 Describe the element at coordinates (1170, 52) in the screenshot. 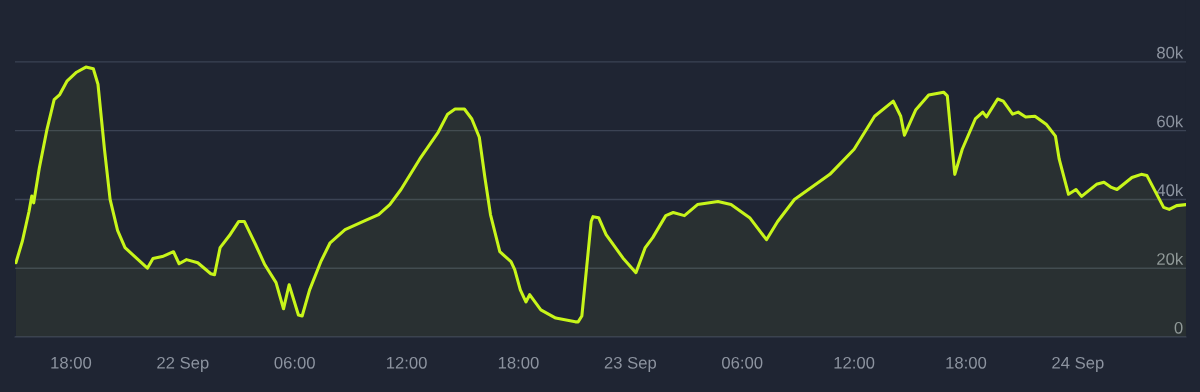

I see `y-tick-label: 80k` at that location.